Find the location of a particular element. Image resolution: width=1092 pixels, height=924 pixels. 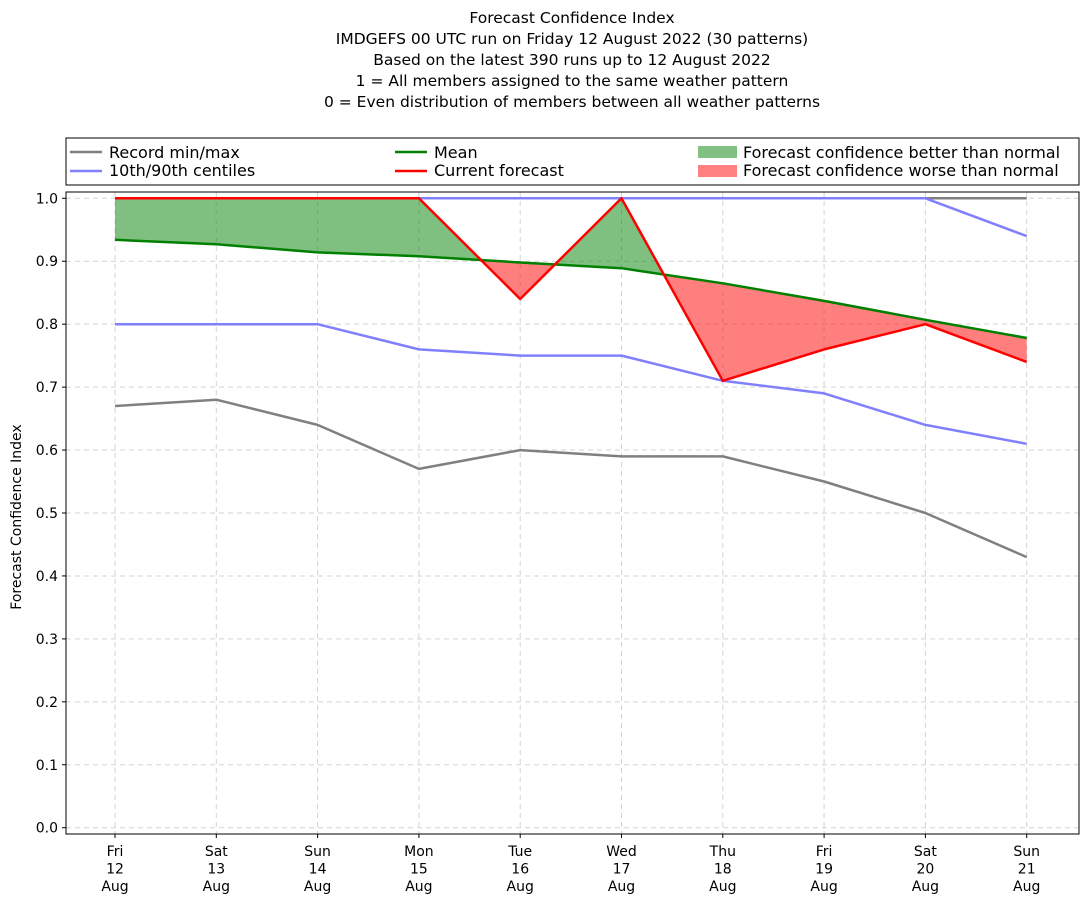

fill-worse is located at coordinates (875, 325).